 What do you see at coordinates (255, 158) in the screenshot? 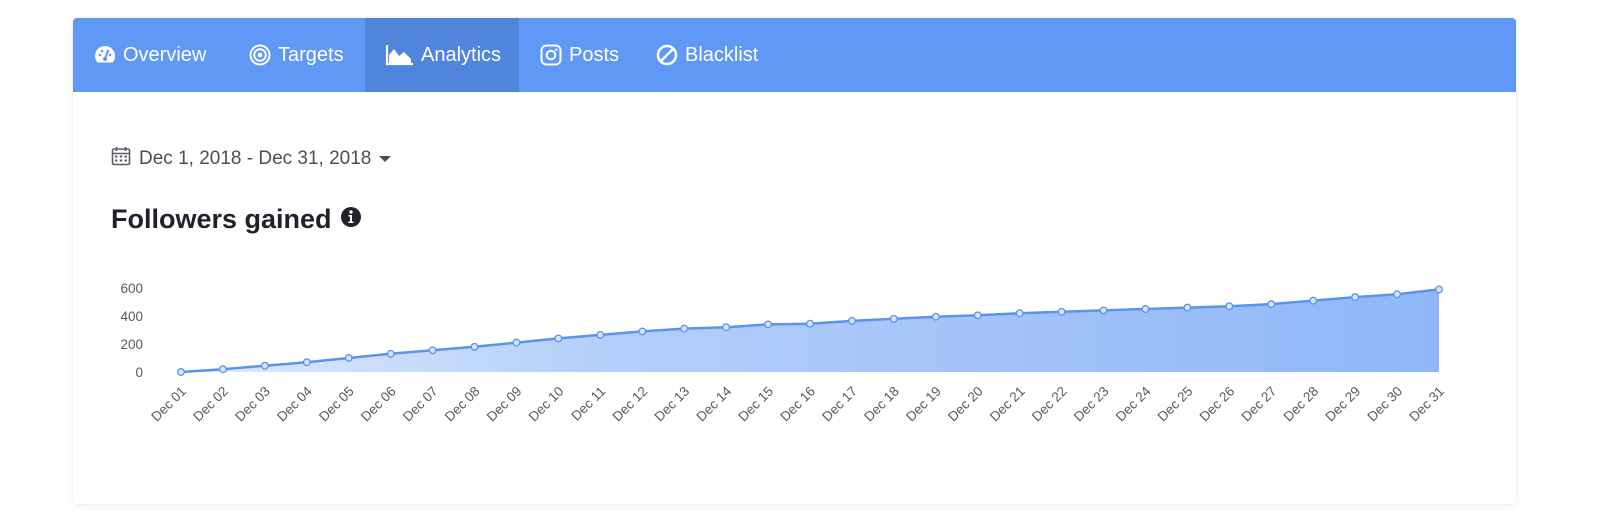
I see `date-range-label: Dec 1, 2018 - Dec 31, 2018` at bounding box center [255, 158].